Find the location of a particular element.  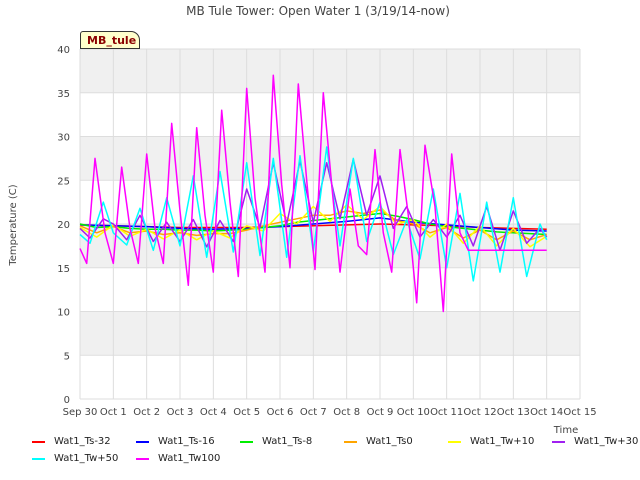

y-axis: 0 5 10 15 20 25 30 35 40 is located at coordinates (63, 225).